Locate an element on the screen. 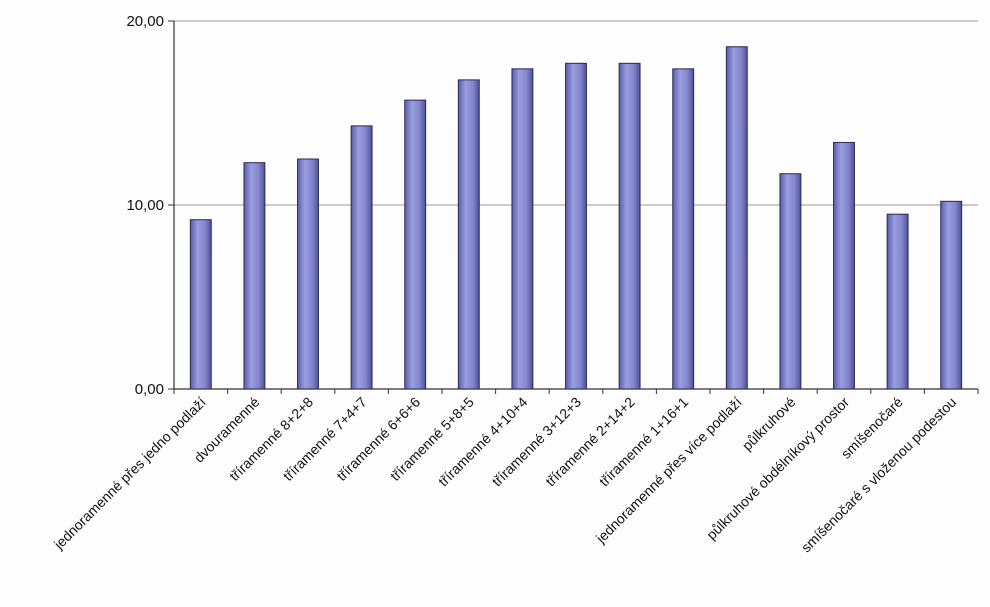  y-tick-label: 10,00 is located at coordinates (145, 205).